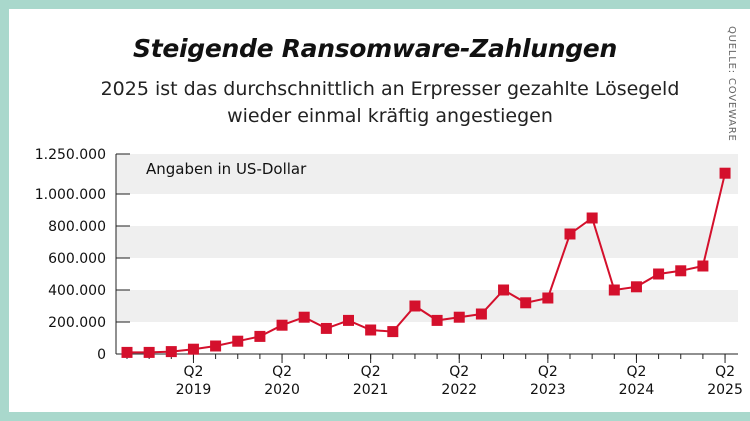 The width and height of the screenshot is (750, 421). What do you see at coordinates (375, 48) in the screenshot?
I see `chart-title: Steigende Ransomware-Zahlungen` at bounding box center [375, 48].